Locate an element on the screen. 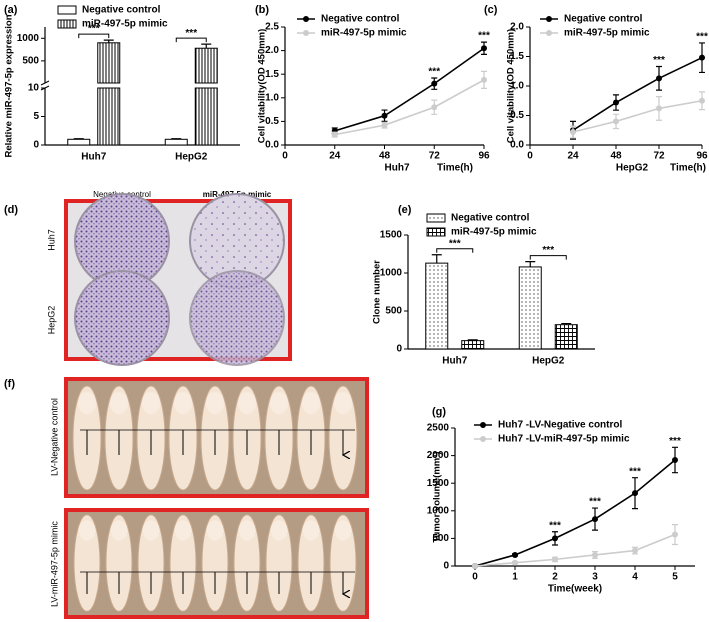 This screenshot has width=709, height=622. panel-label: (b) is located at coordinates (262, 10).